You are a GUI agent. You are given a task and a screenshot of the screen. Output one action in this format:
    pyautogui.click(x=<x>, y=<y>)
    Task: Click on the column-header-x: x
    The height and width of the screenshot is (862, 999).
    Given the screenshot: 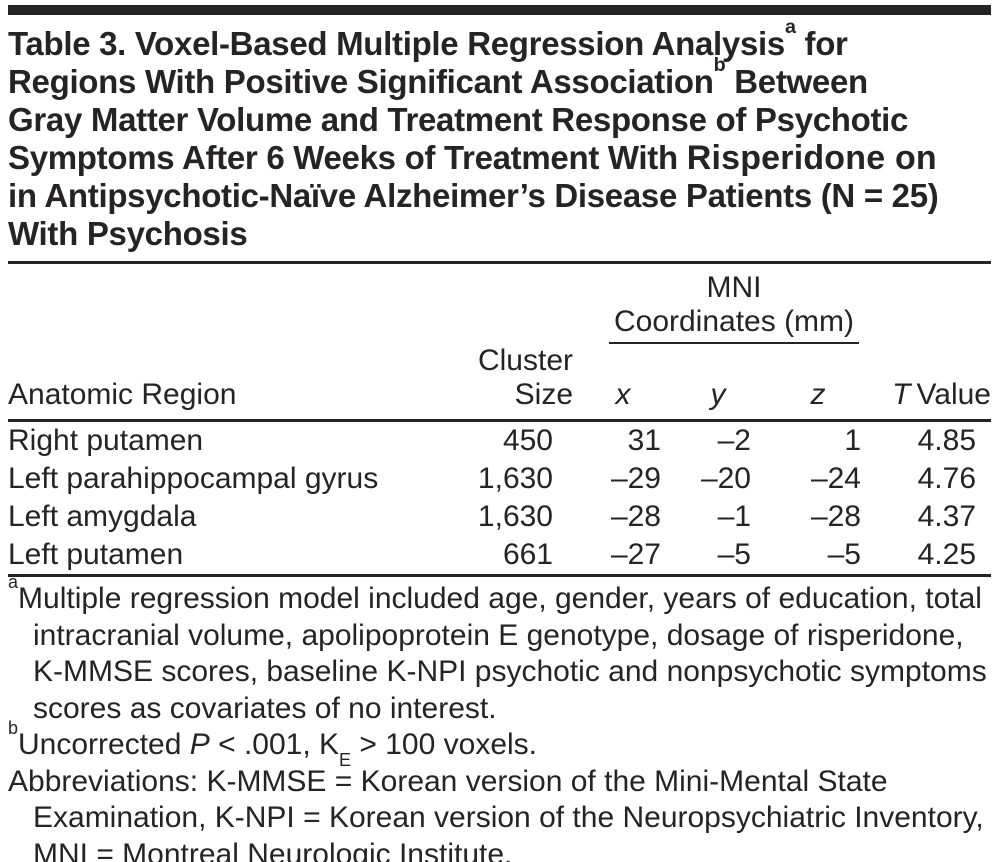 What is the action you would take?
    pyautogui.click(x=623, y=383)
    